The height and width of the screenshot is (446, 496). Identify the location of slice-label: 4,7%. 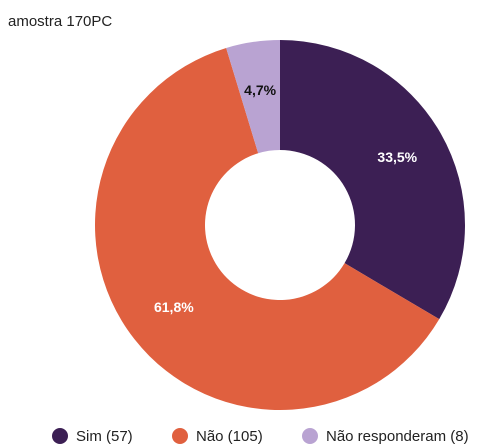
(260, 90).